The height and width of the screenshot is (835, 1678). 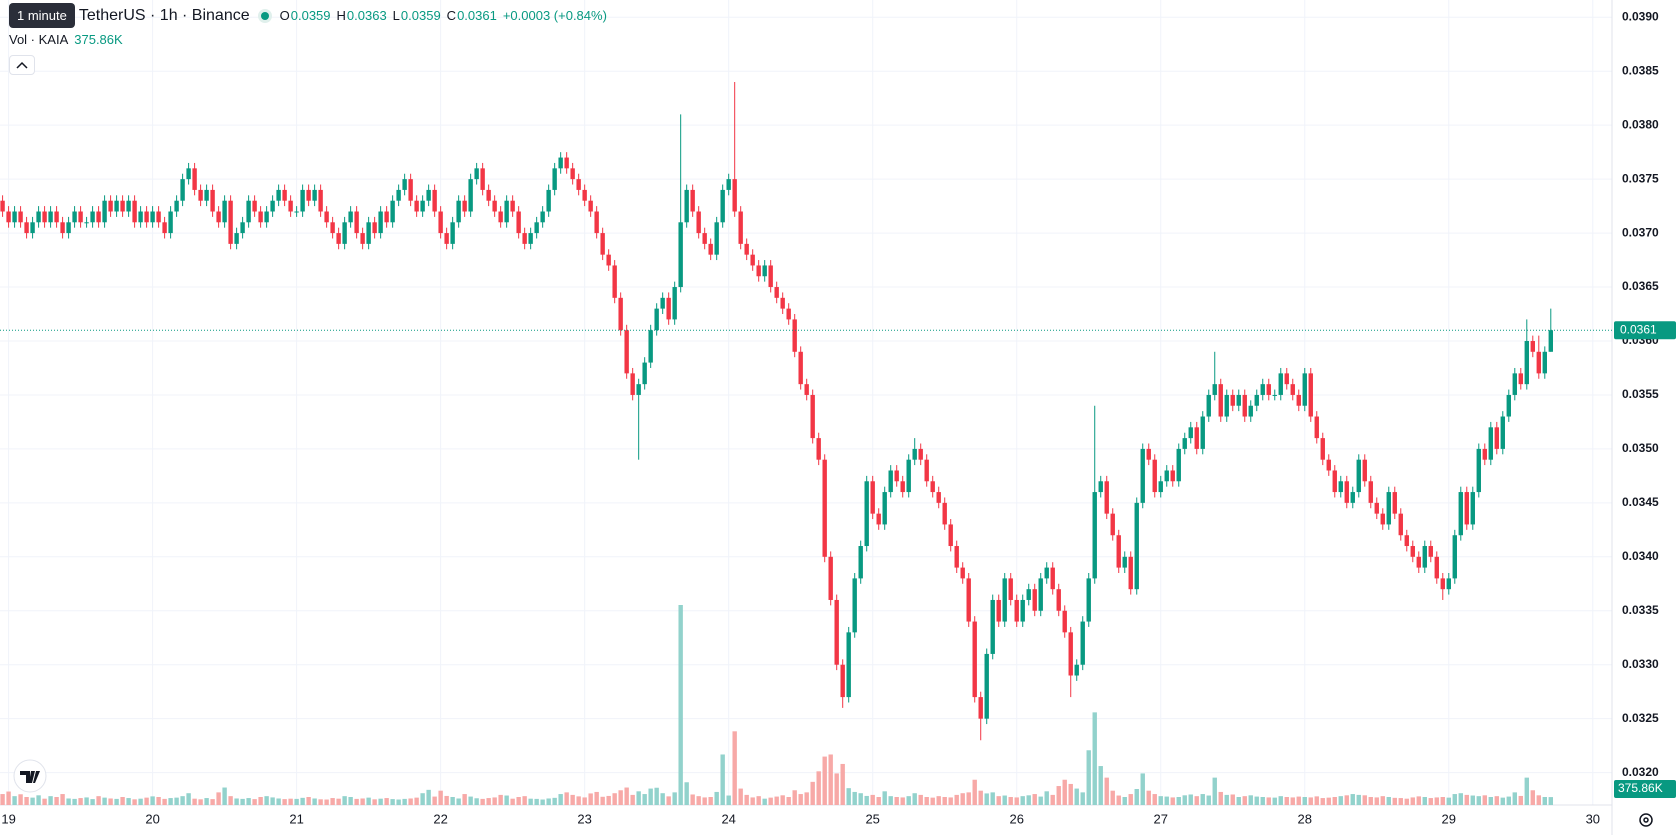 I want to click on market-status, so click(x=264, y=15).